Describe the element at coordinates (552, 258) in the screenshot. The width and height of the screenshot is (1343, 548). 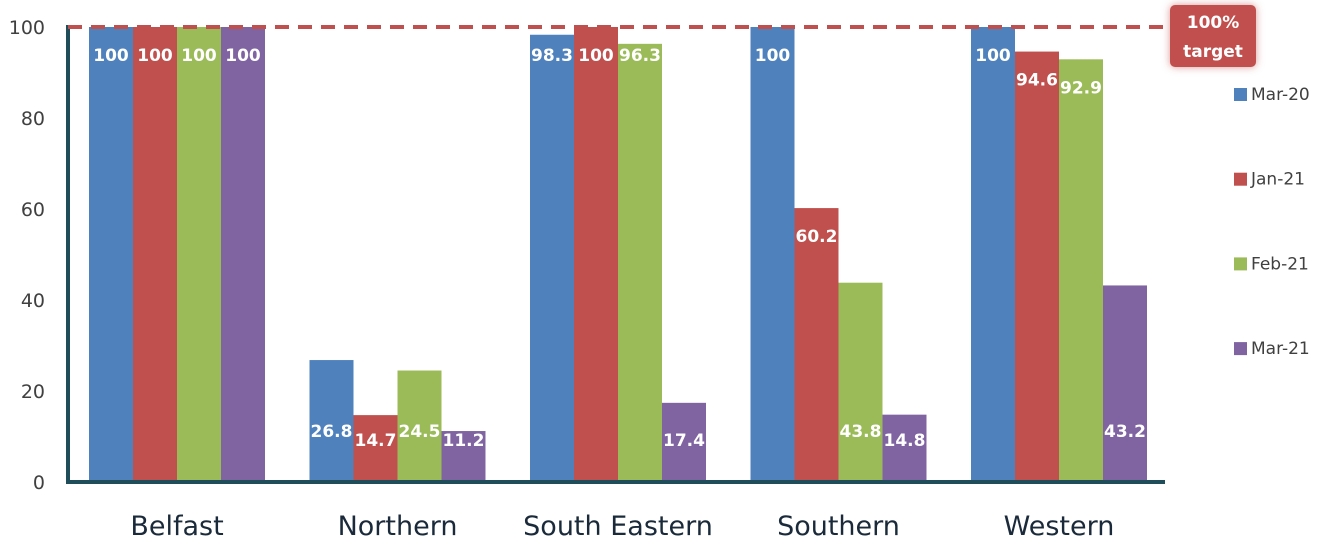
I see `bar-mar-20-south-eastern` at that location.